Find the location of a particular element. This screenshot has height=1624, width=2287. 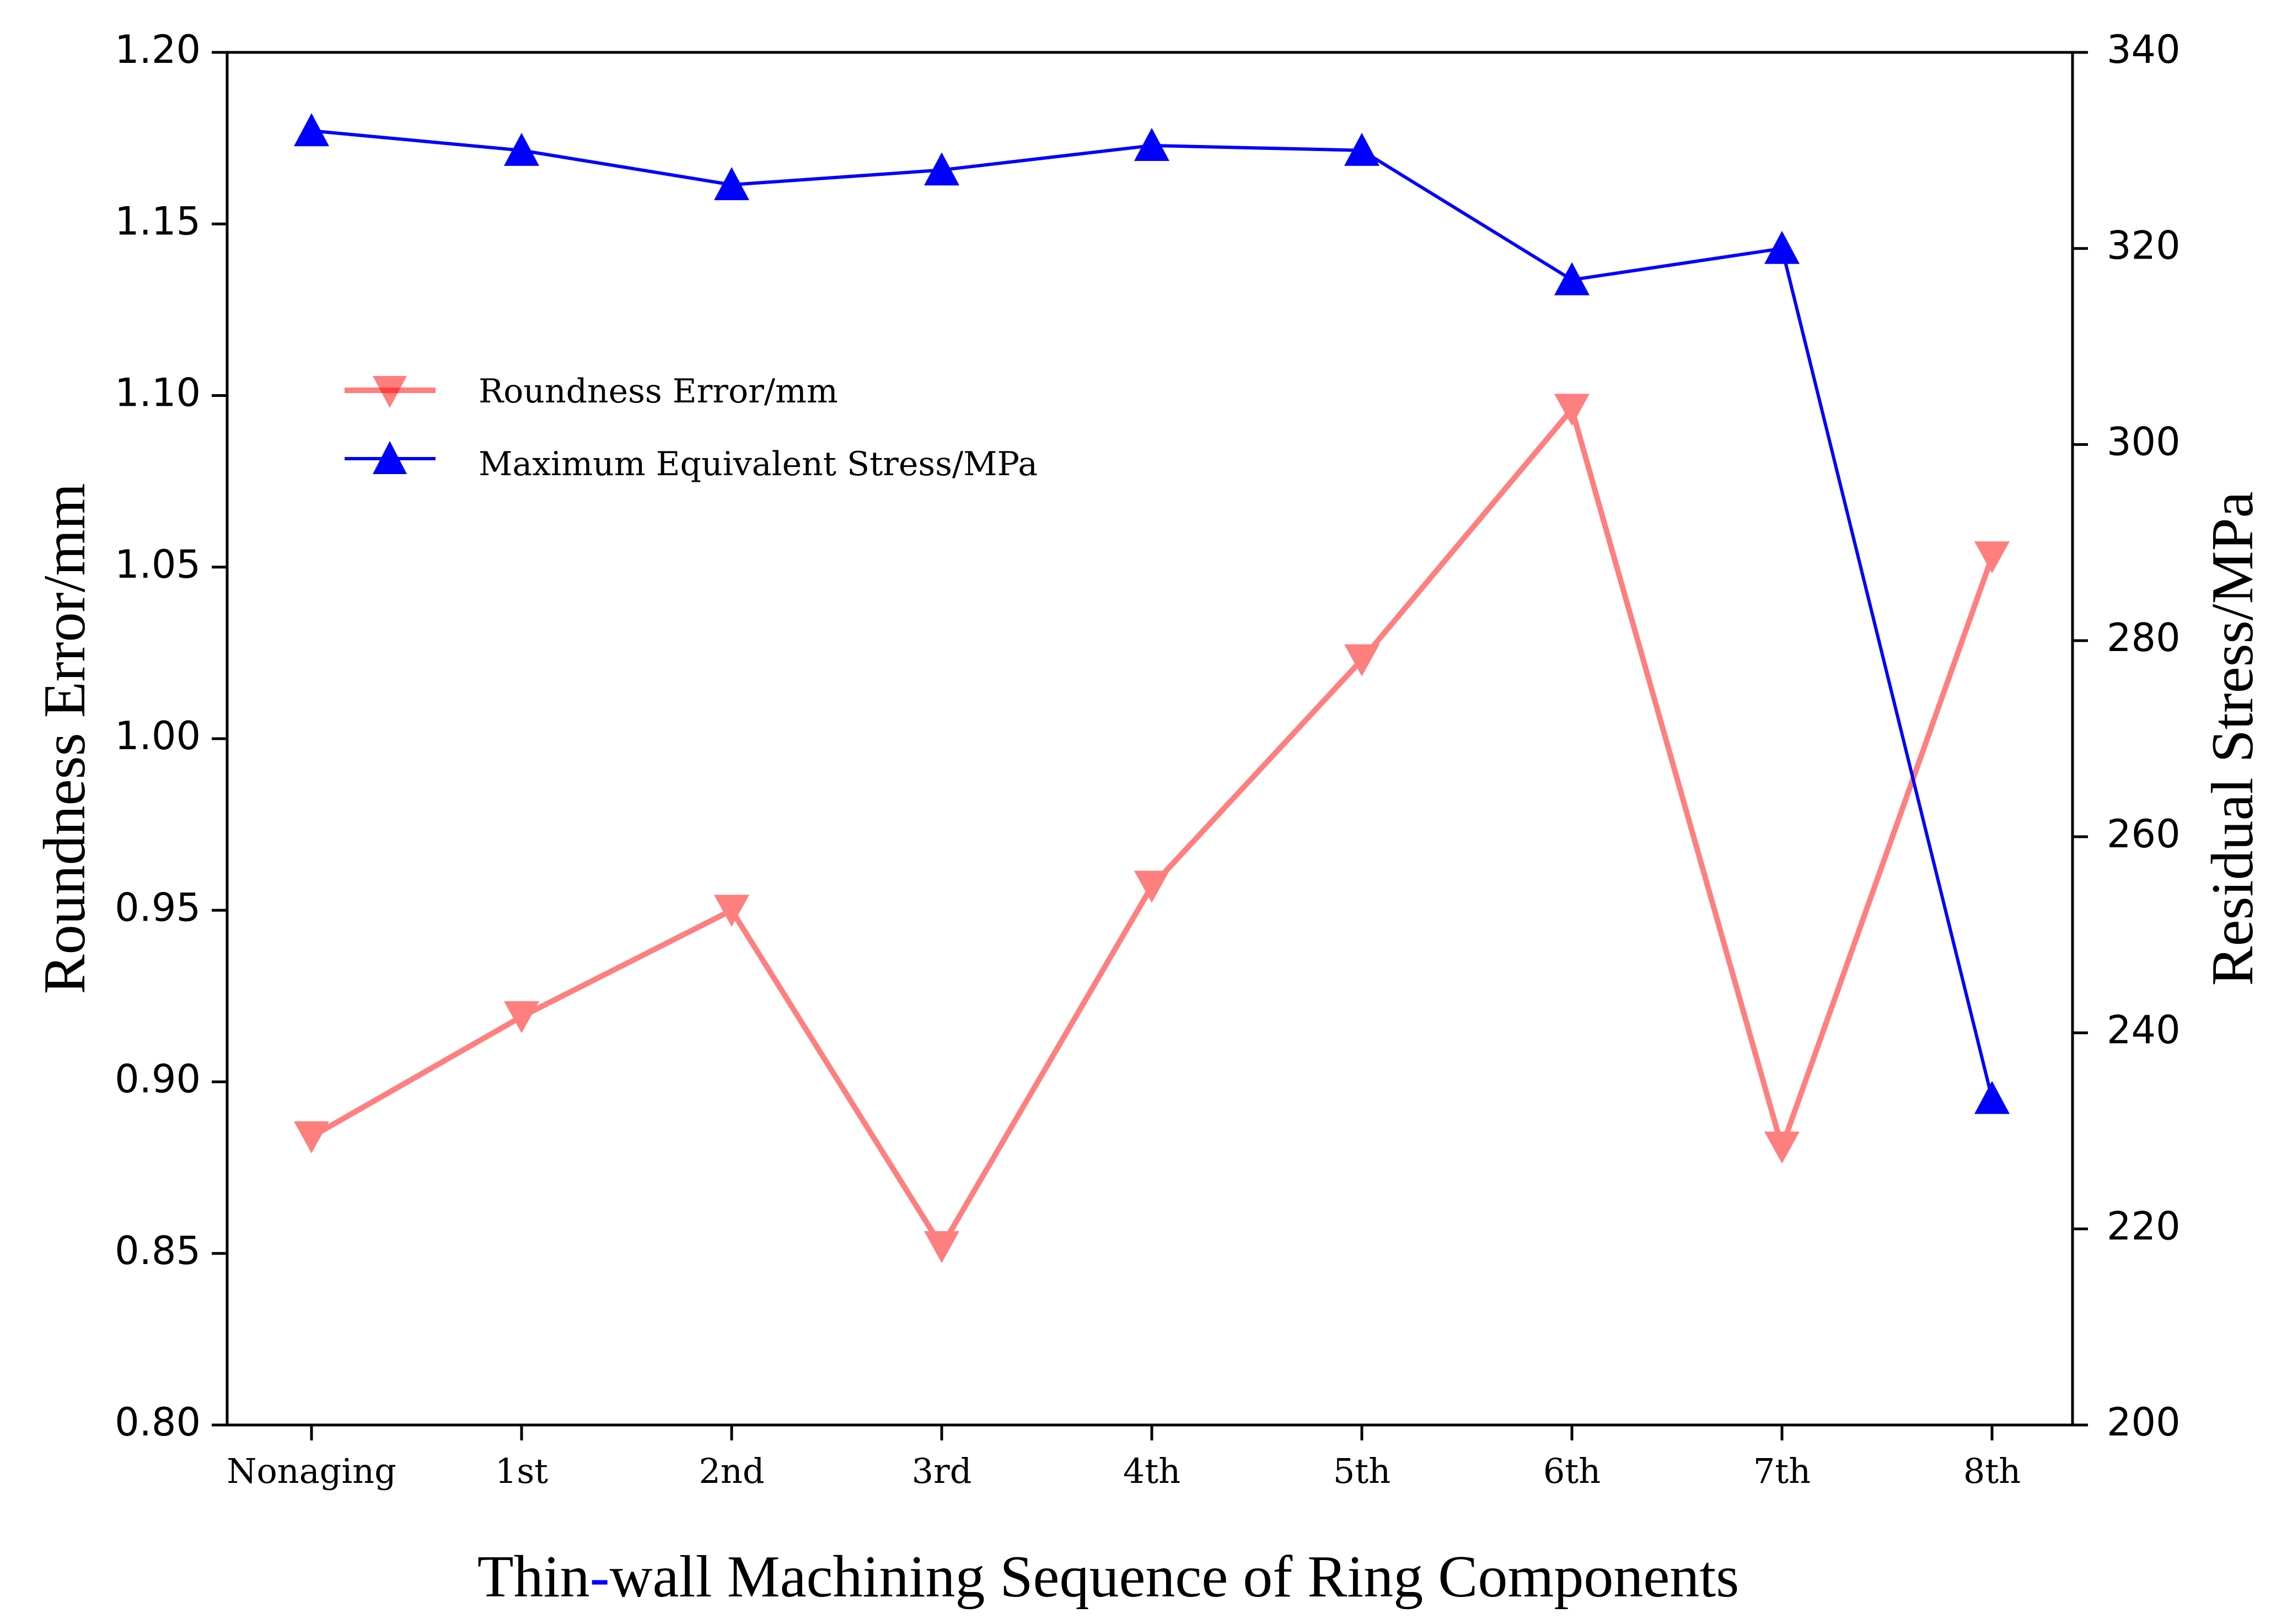

x-tick-label: Nonaging is located at coordinates (311, 1471).